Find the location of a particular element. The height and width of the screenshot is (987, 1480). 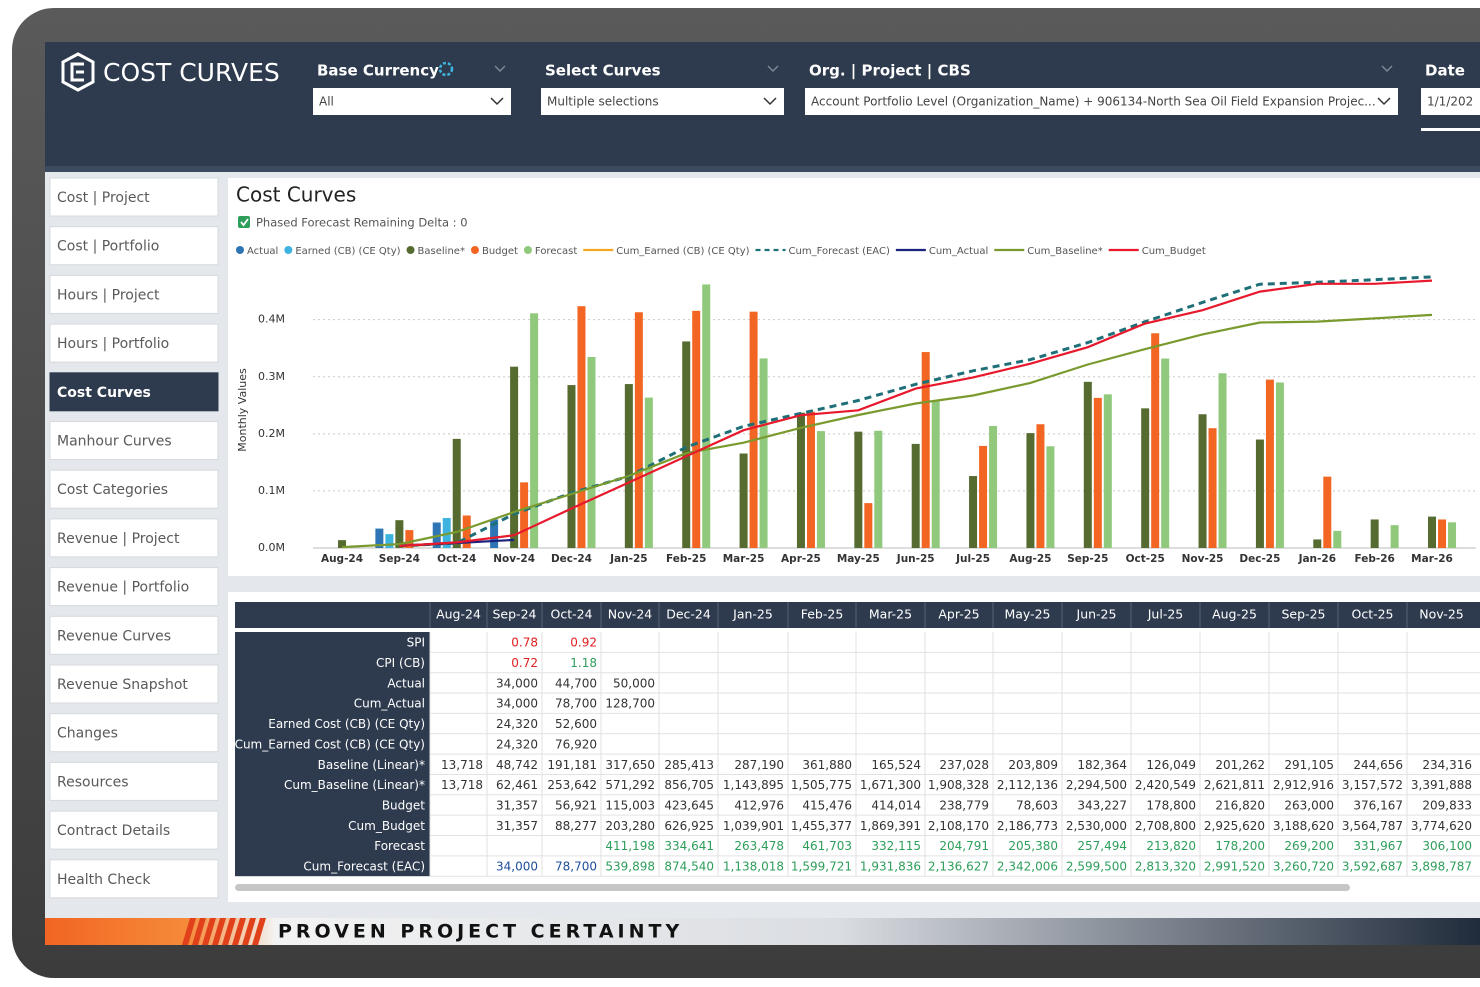

column-header: Apr-25 is located at coordinates (958, 614).